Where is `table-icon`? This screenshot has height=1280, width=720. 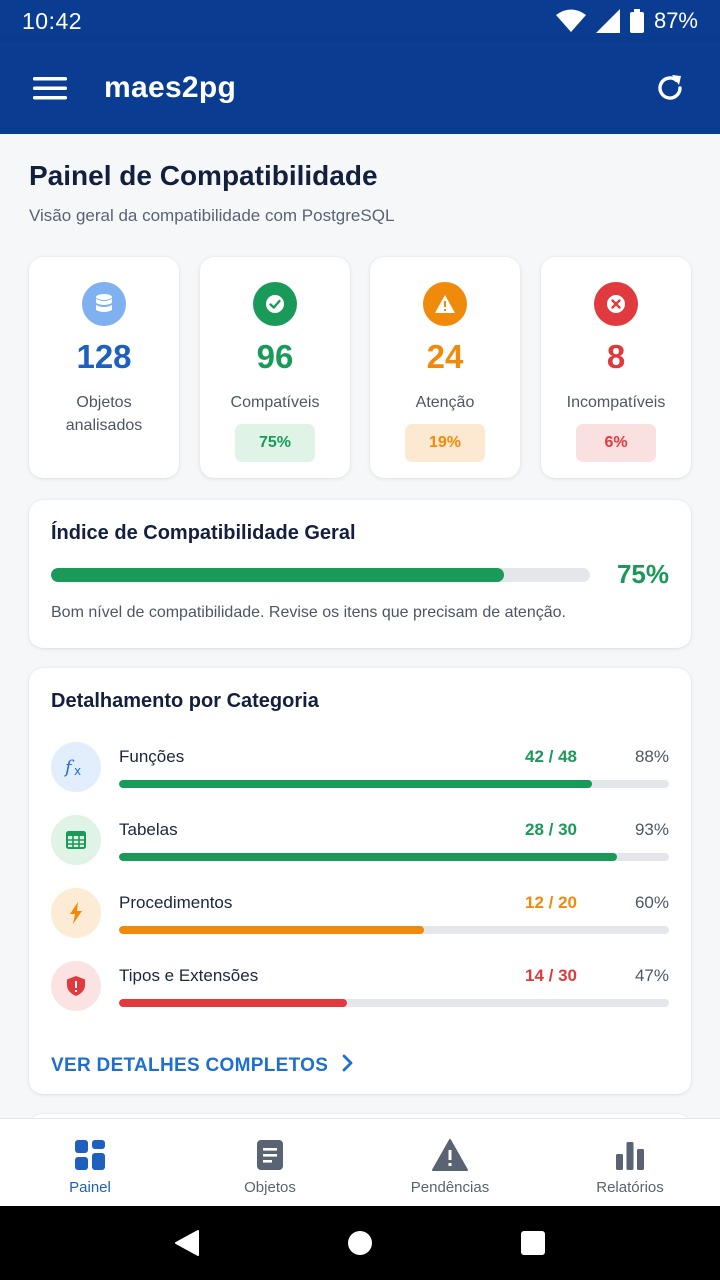 table-icon is located at coordinates (76, 840).